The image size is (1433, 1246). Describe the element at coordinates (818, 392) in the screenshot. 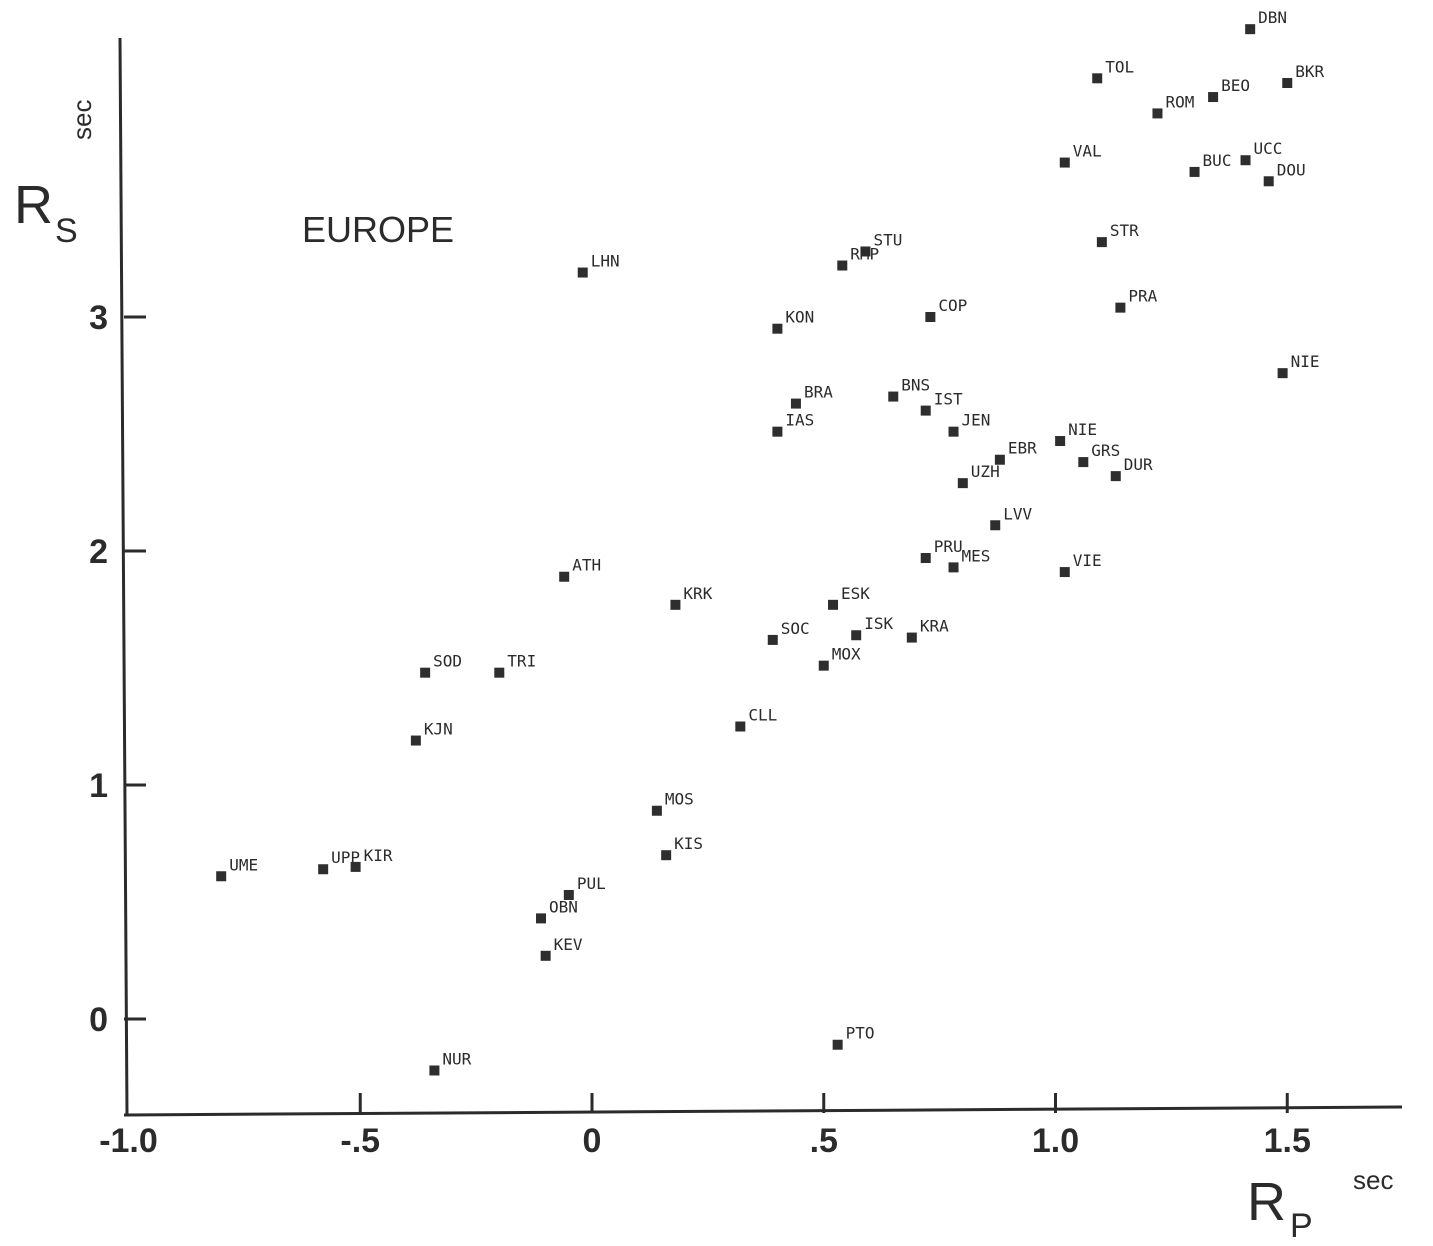

I see `station-label: BRA` at that location.